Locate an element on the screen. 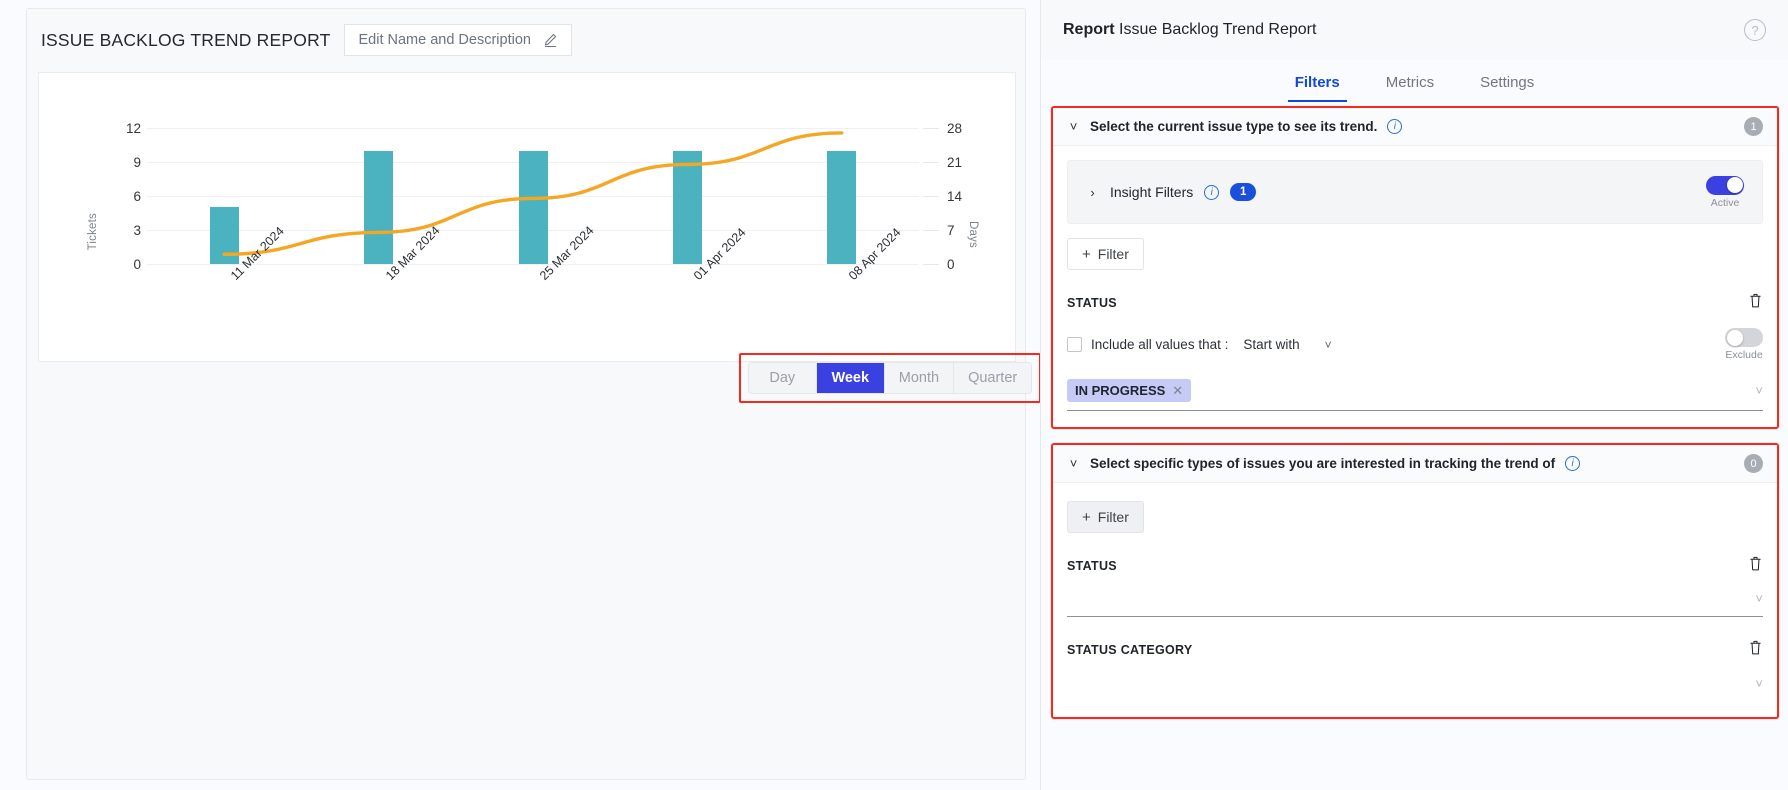 Image resolution: width=1788 pixels, height=790 pixels. question-mark-circle-icon: ? is located at coordinates (1755, 30).